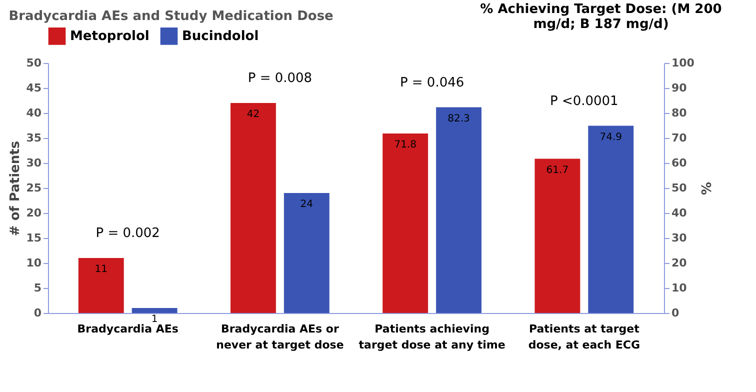 The width and height of the screenshot is (756, 392). Describe the element at coordinates (680, 138) in the screenshot. I see `y2-tick-label: 70` at that location.